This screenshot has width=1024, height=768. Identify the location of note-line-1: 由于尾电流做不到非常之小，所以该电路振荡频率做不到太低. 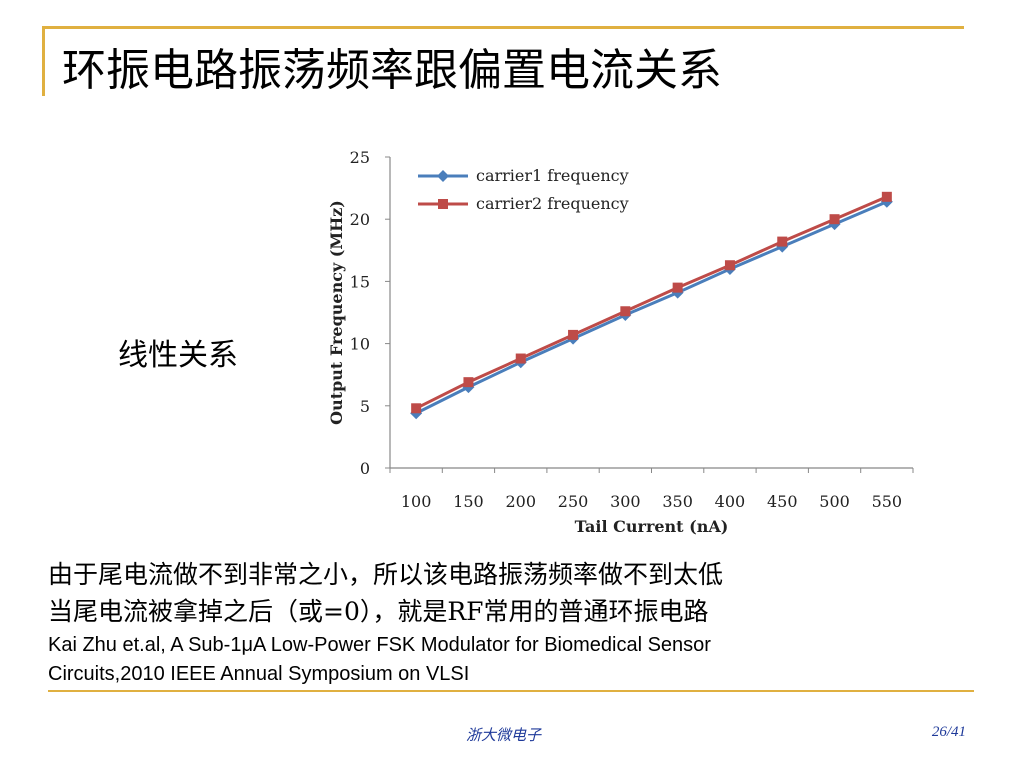
(386, 574).